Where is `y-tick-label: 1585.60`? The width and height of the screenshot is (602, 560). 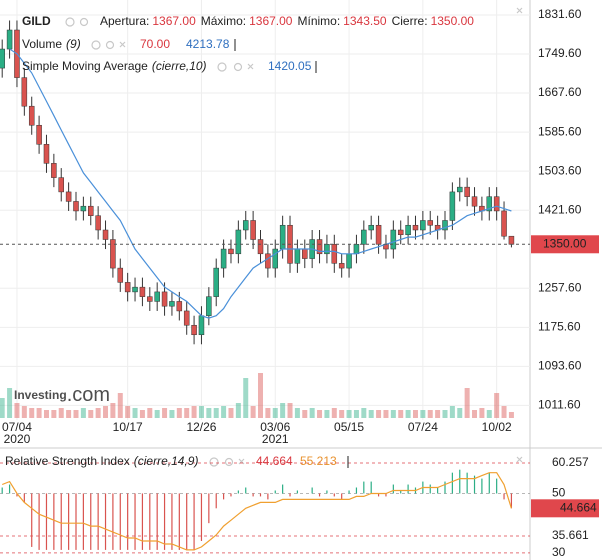
y-tick-label: 1585.60 is located at coordinates (560, 131).